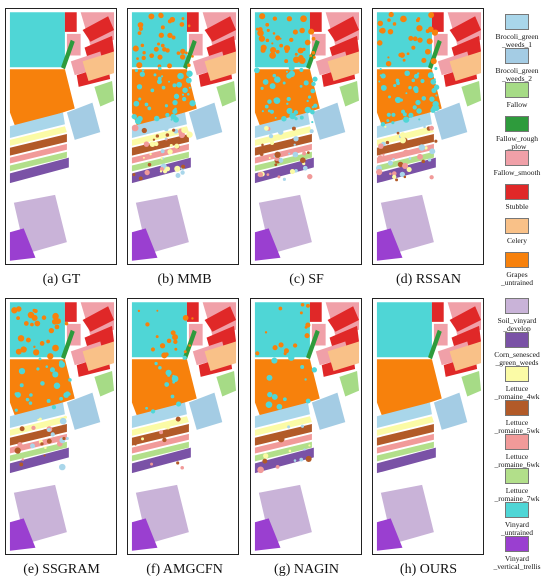  What do you see at coordinates (517, 358) in the screenshot?
I see `legend-label: Corn_senesced _green_weeds` at bounding box center [517, 358].